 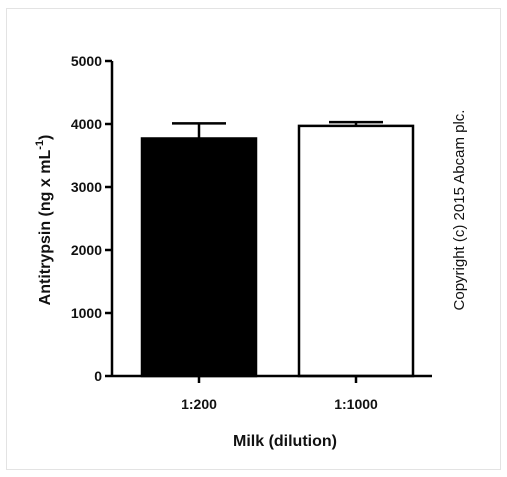 What do you see at coordinates (279, 394) in the screenshot?
I see `x-axis-ticks: 1:200 1:1000` at bounding box center [279, 394].